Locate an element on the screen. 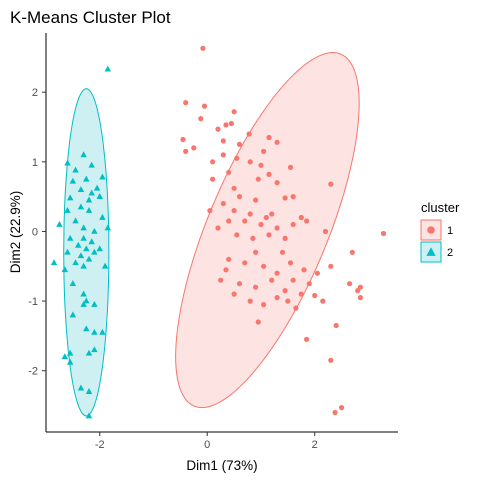 This screenshot has width=480, height=480. chart-title: K-Means Cluster Plot is located at coordinates (90, 17).